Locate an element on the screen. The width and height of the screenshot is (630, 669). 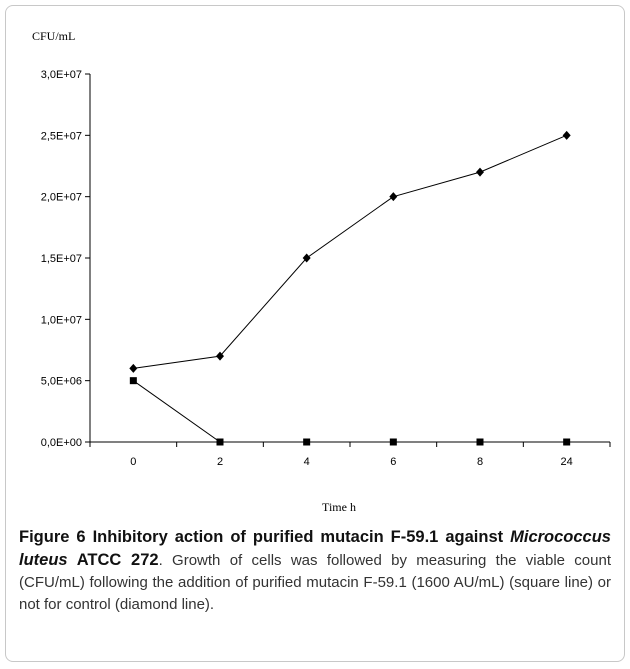
x-tick-label: 2 is located at coordinates (220, 462).